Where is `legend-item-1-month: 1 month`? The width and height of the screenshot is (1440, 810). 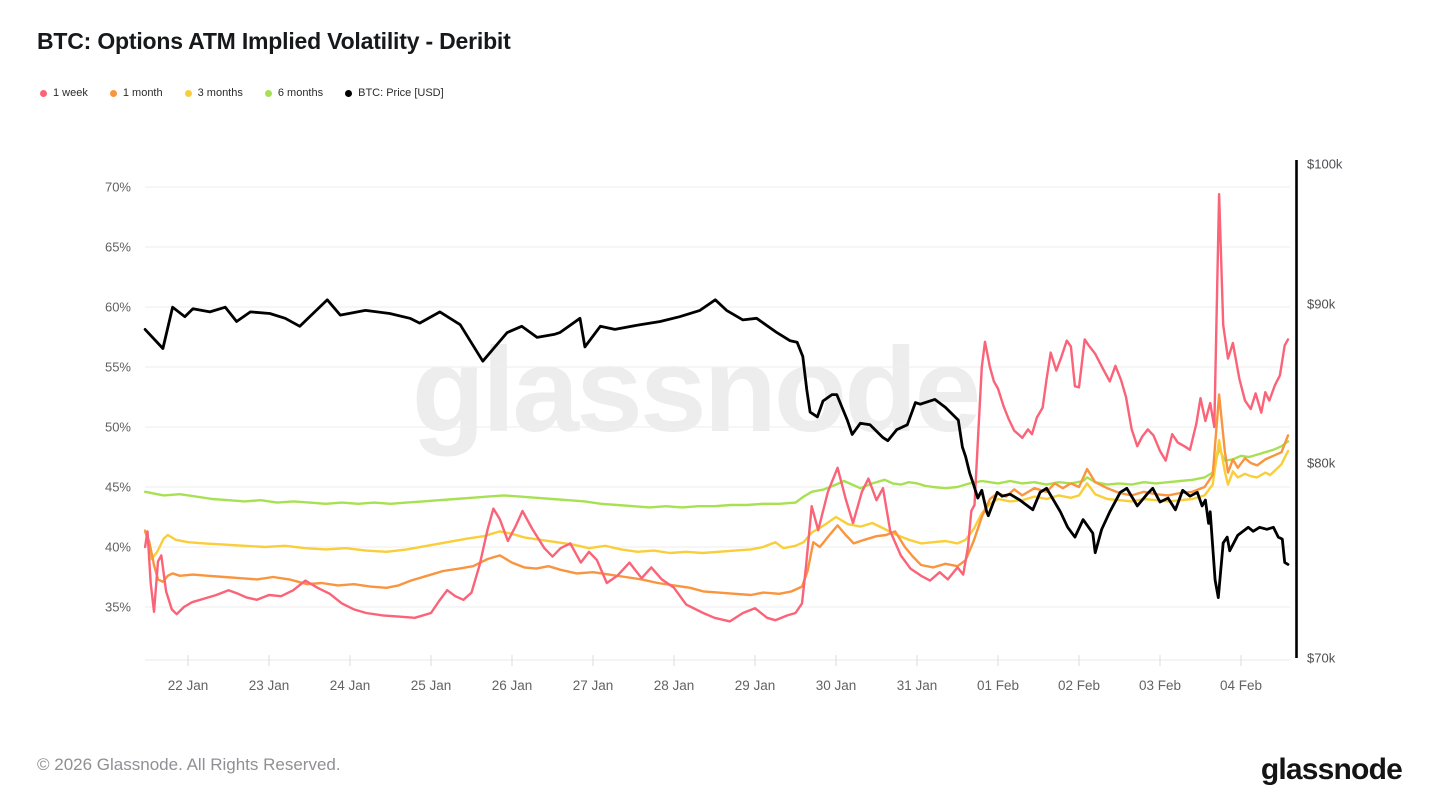
legend-item-1-month: 1 month is located at coordinates (136, 93).